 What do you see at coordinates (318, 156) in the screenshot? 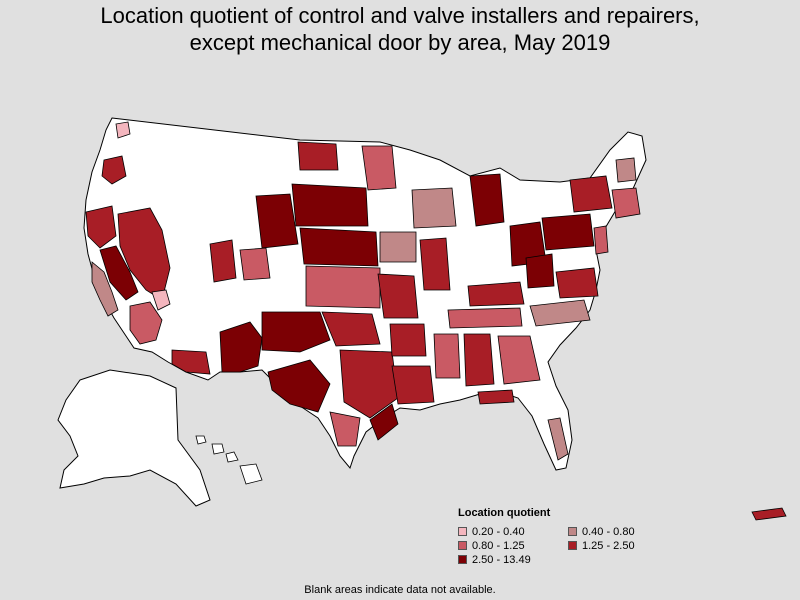
I see `region-north-dakota-west` at bounding box center [318, 156].